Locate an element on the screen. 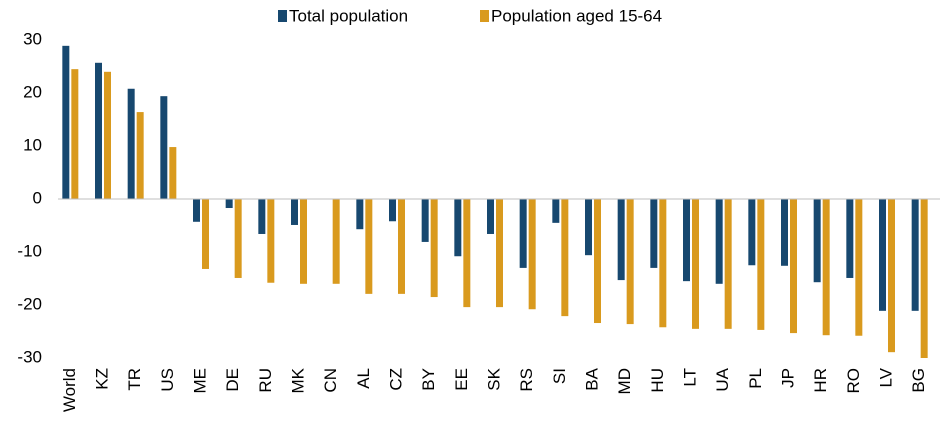 This screenshot has width=940, height=430. x-tick-label: BA is located at coordinates (591, 378).